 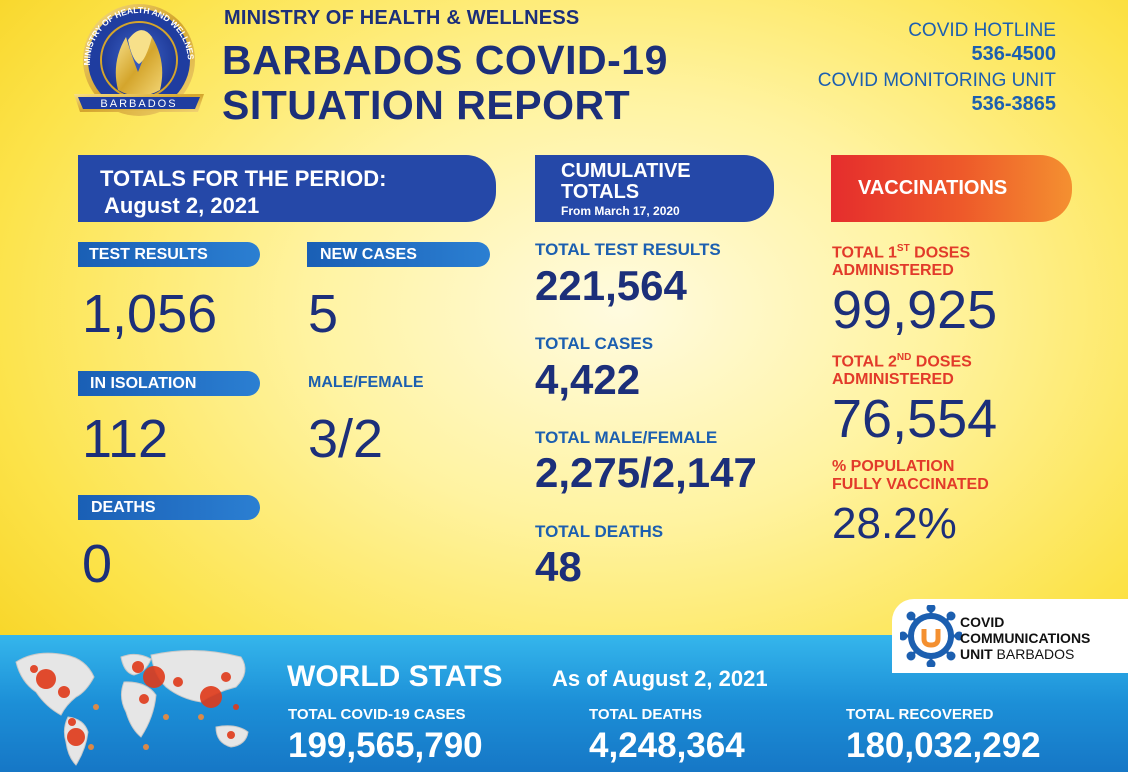 What do you see at coordinates (611, 285) in the screenshot?
I see `total-test-results-value: 221,564` at bounding box center [611, 285].